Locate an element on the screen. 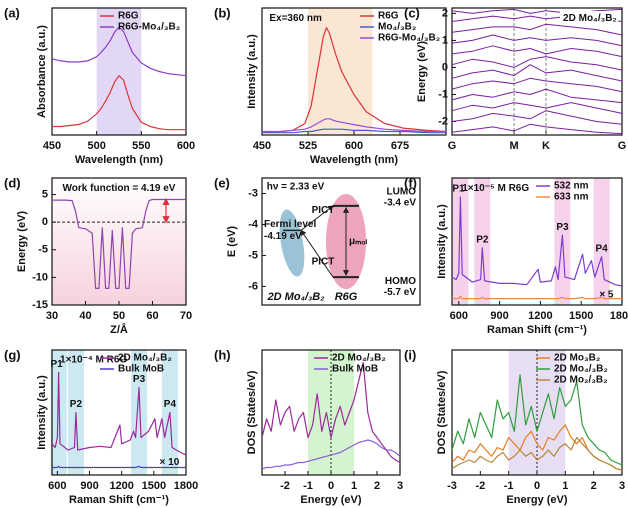 Image resolution: width=628 pixels, height=508 pixels. x-tick-label: 70 is located at coordinates (186, 316).